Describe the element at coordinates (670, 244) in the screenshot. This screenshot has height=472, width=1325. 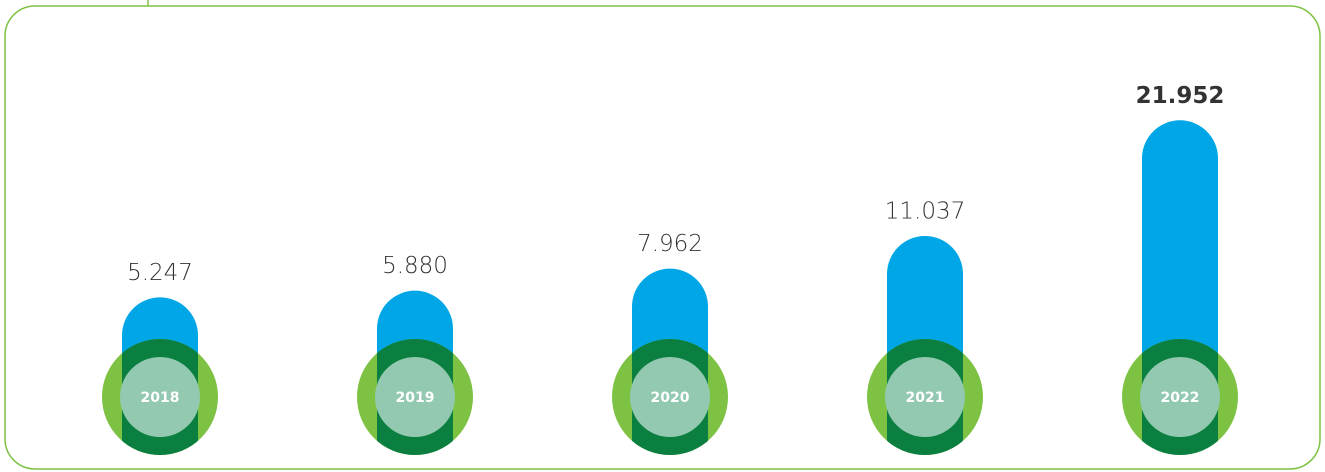
I see `value-label: 7.962` at that location.